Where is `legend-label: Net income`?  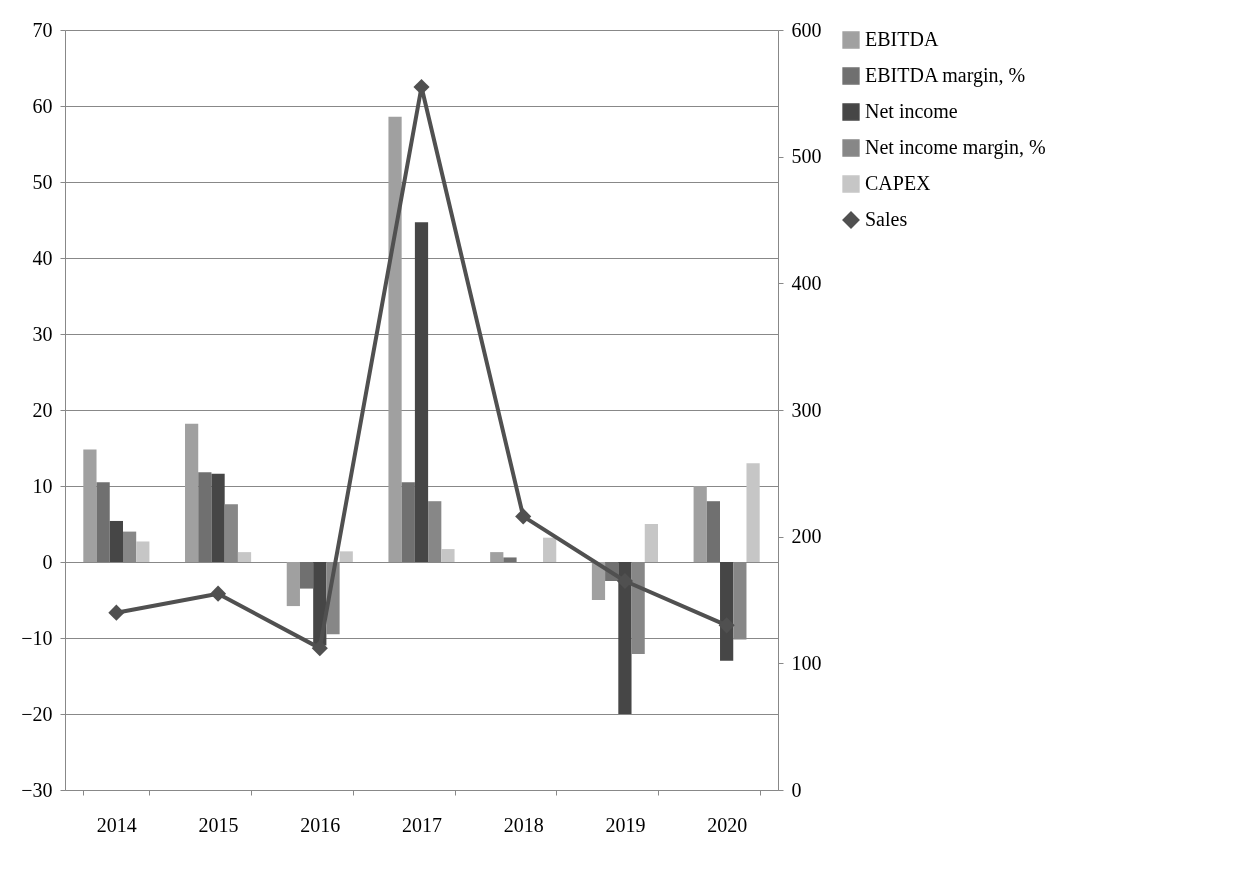 legend-label: Net income is located at coordinates (911, 111).